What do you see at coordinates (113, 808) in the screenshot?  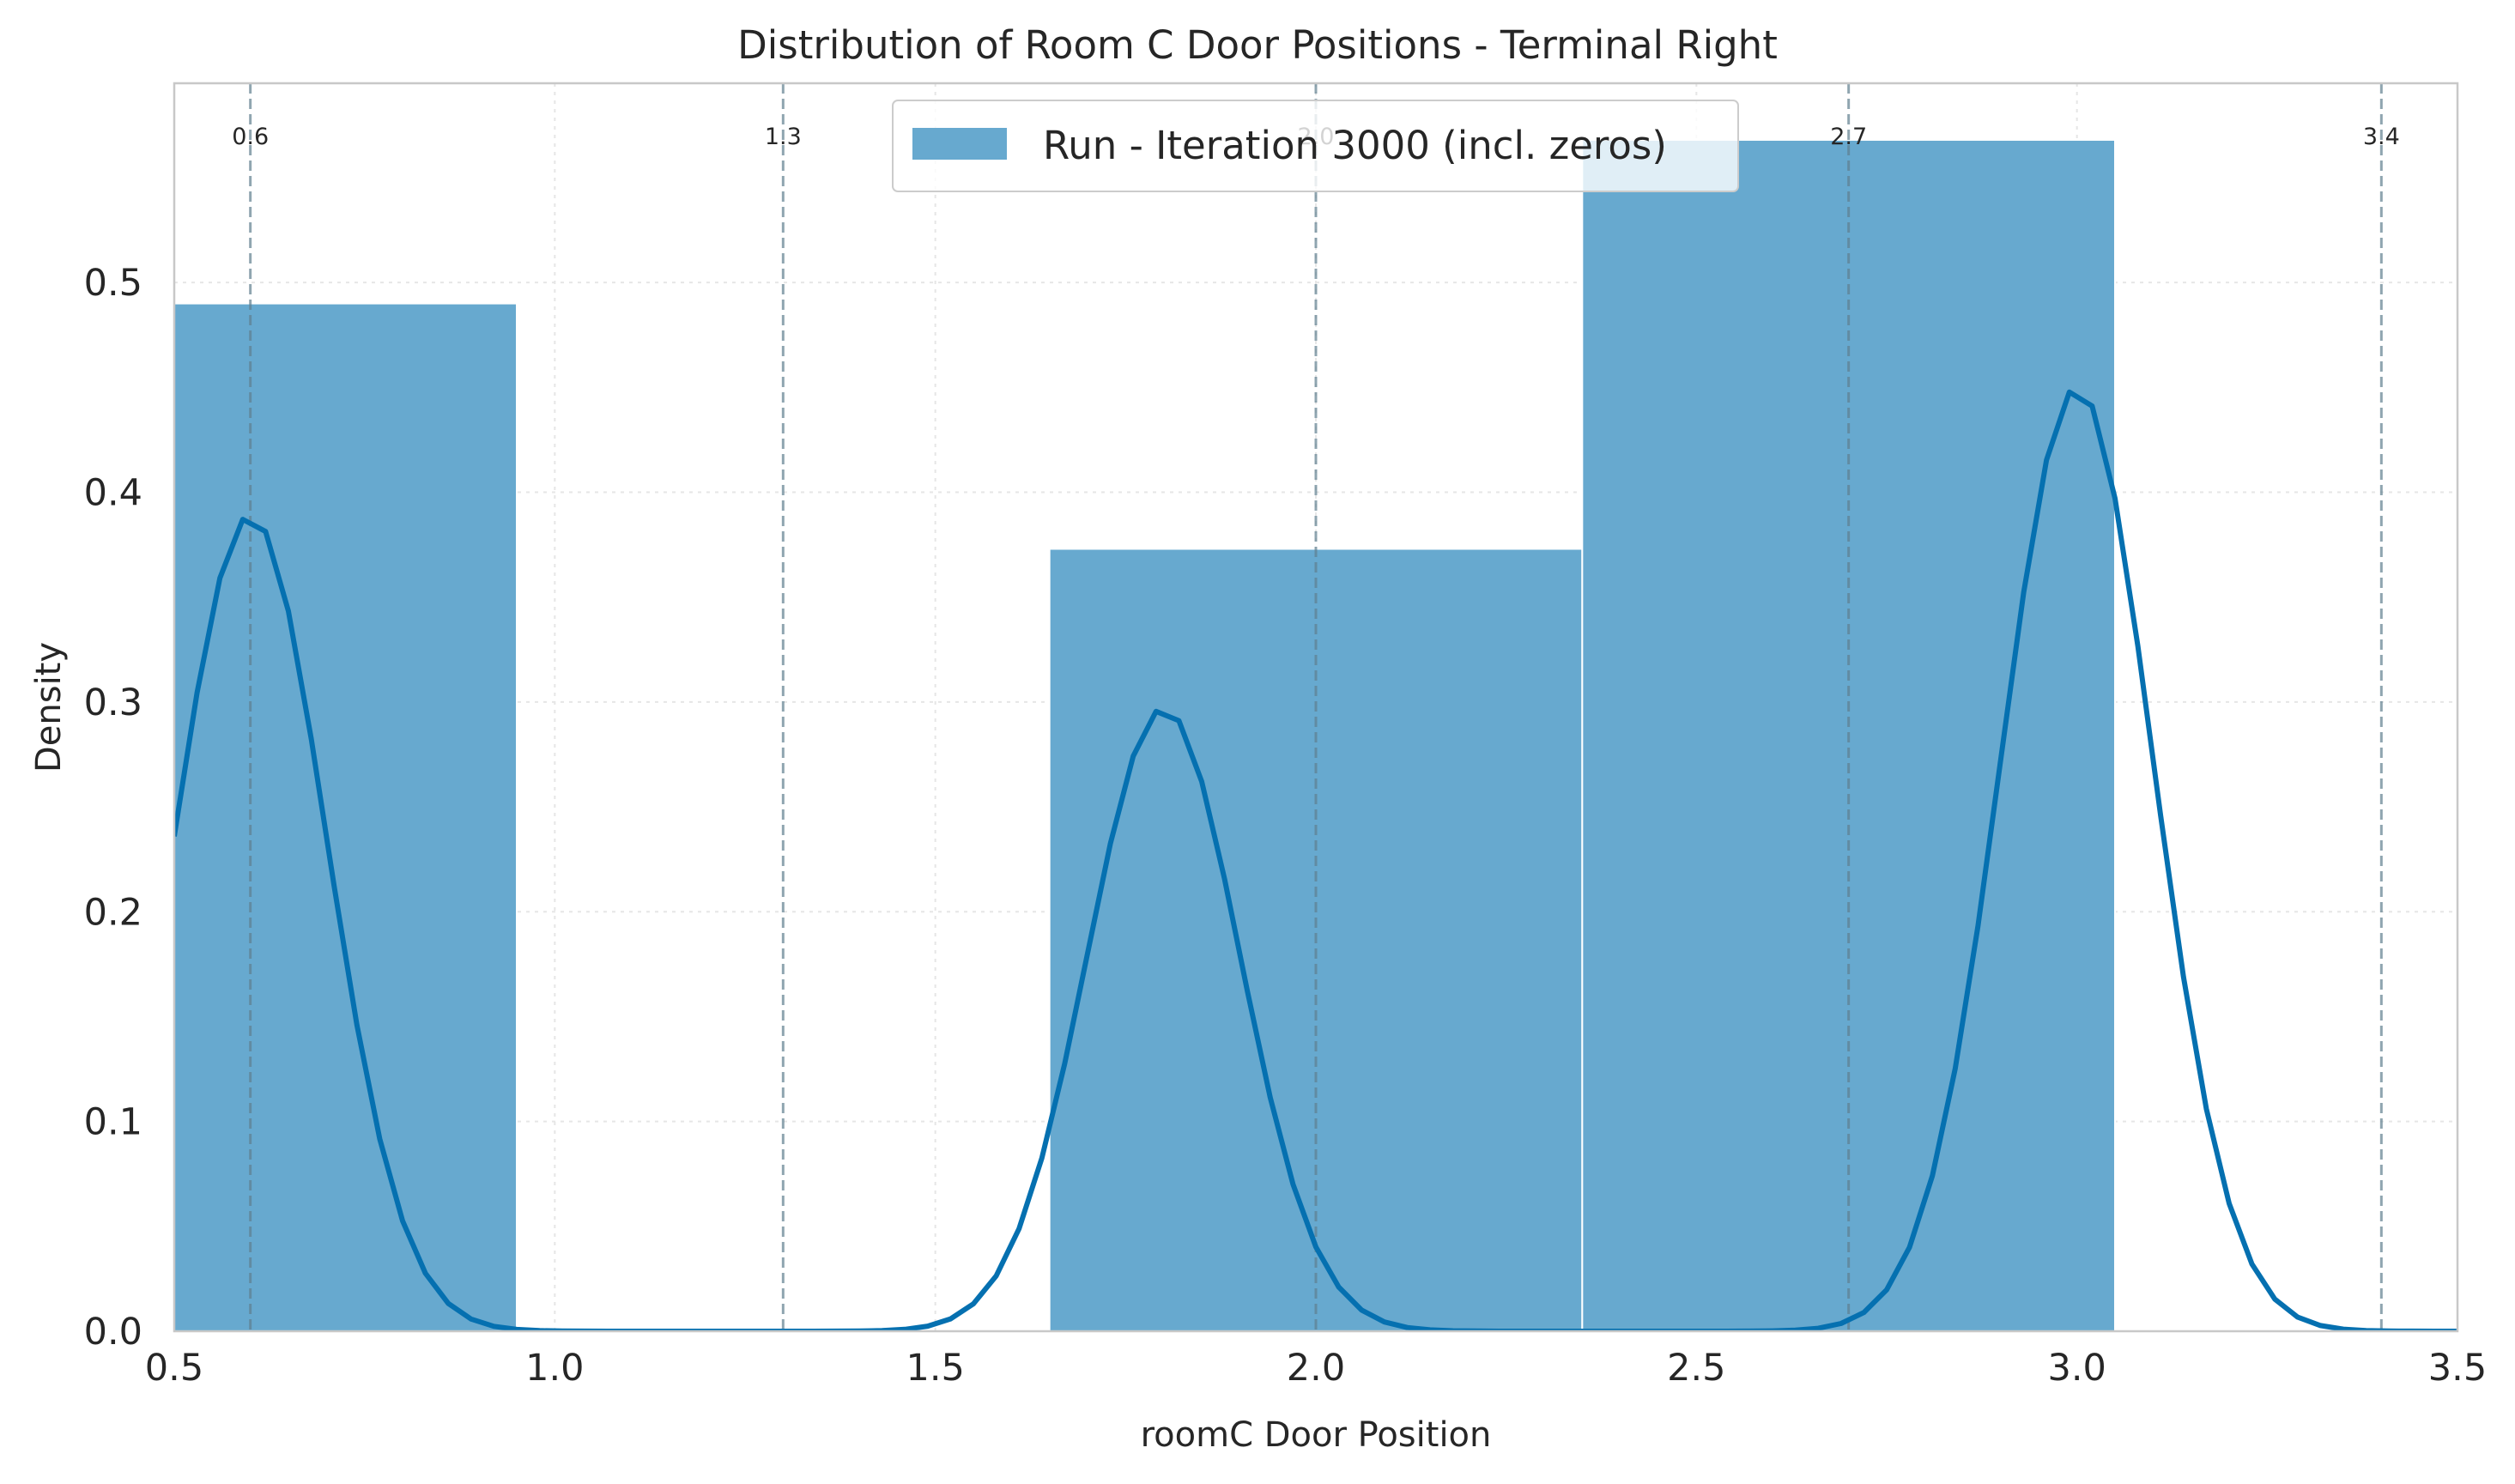 I see `y-axis-ticks: 0.0 0.1 0.2 0.3 0.4 0.5` at bounding box center [113, 808].